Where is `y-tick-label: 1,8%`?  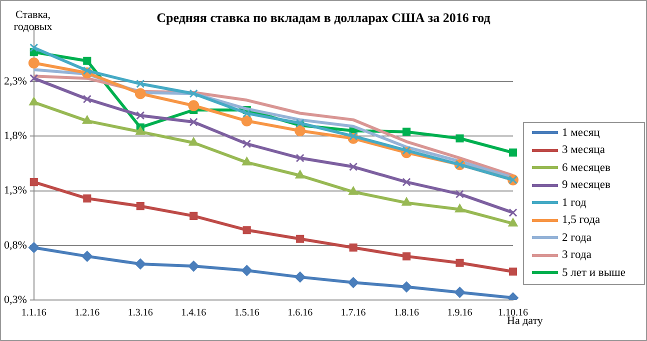 y-tick-label: 1,8% is located at coordinates (15, 136).